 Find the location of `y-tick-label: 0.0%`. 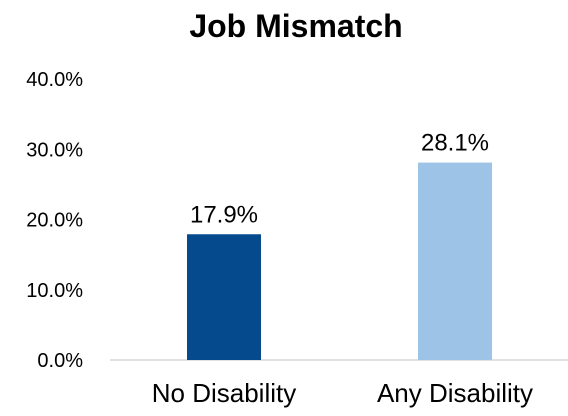

y-tick-label: 0.0% is located at coordinates (60, 361).